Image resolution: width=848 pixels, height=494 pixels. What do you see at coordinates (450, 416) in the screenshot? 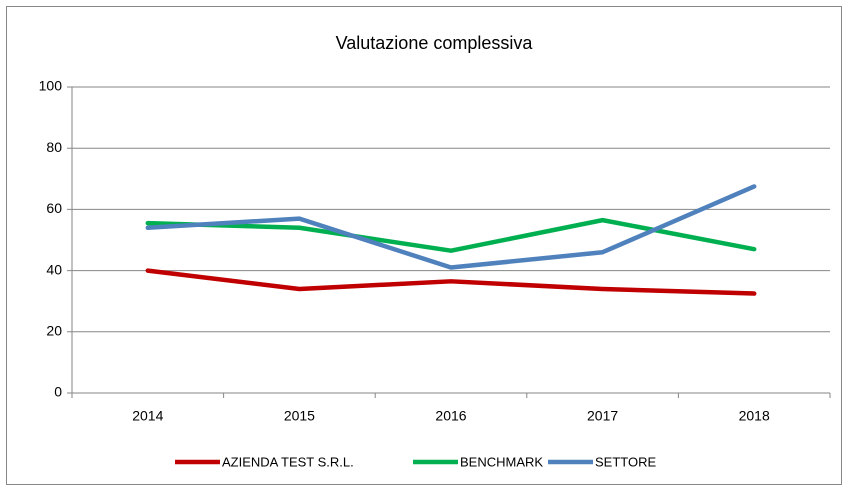
I see `x-tick-label: 2016` at bounding box center [450, 416].